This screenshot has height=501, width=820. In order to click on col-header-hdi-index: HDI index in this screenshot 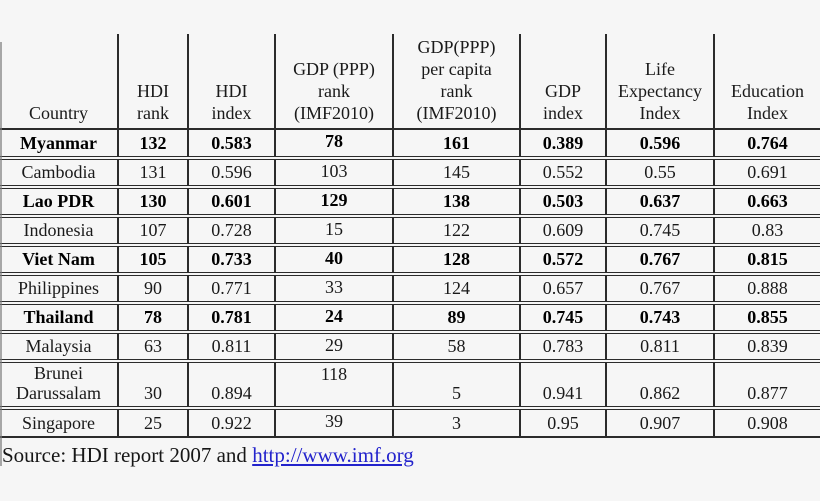, I will do `click(231, 82)`.